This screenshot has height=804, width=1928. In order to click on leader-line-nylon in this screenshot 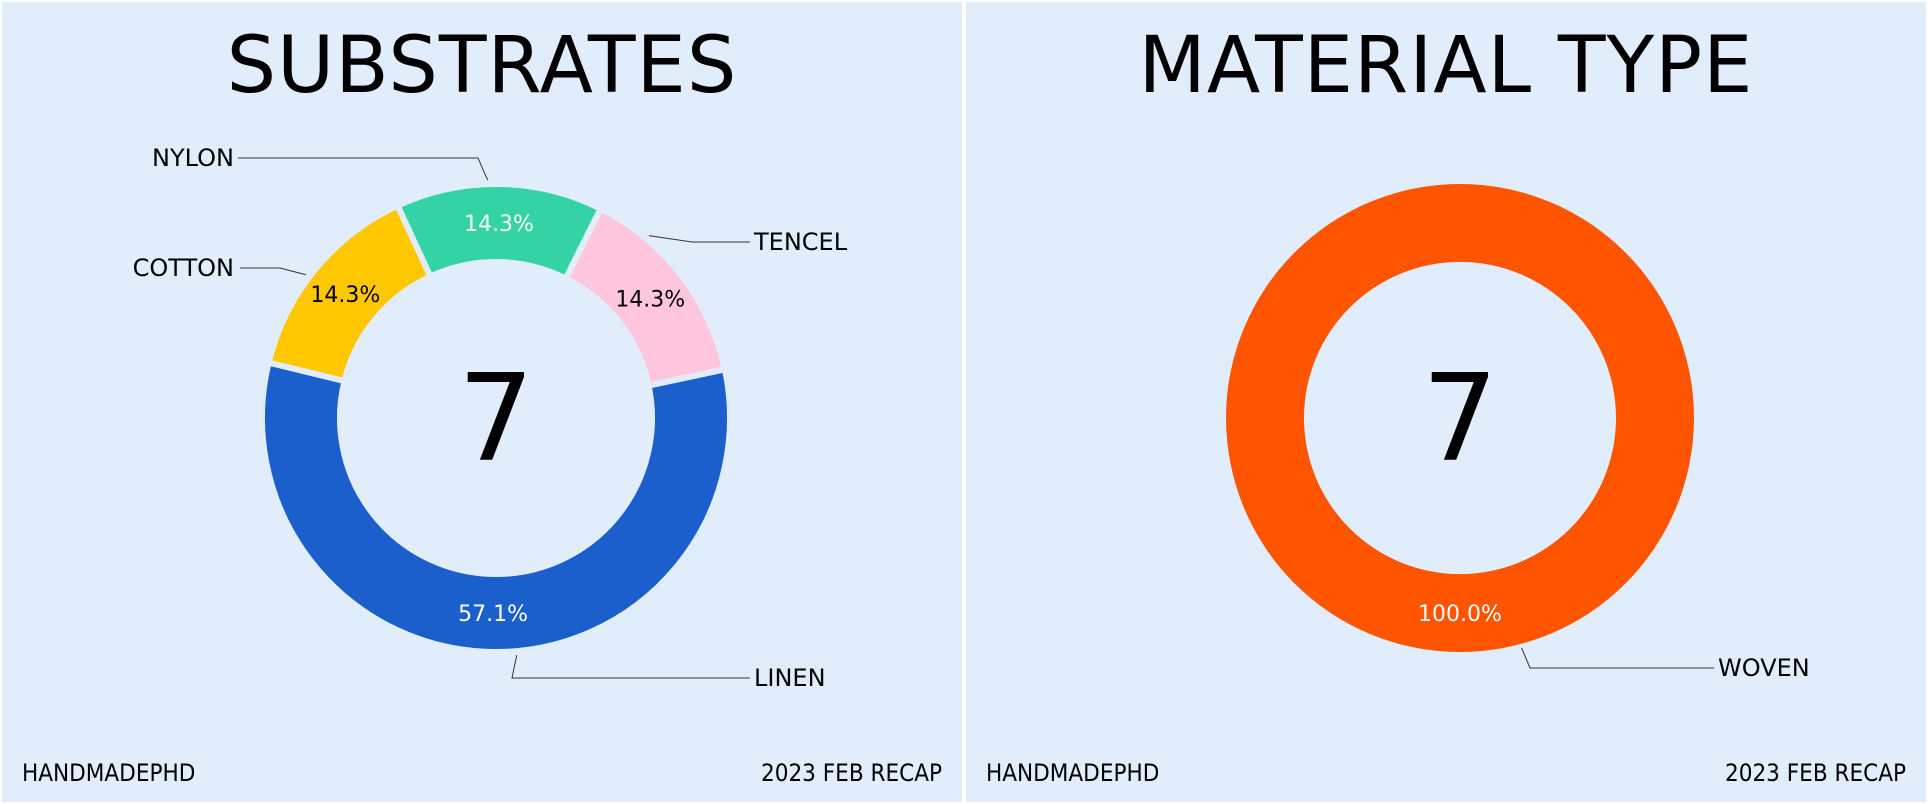, I will do `click(363, 169)`.